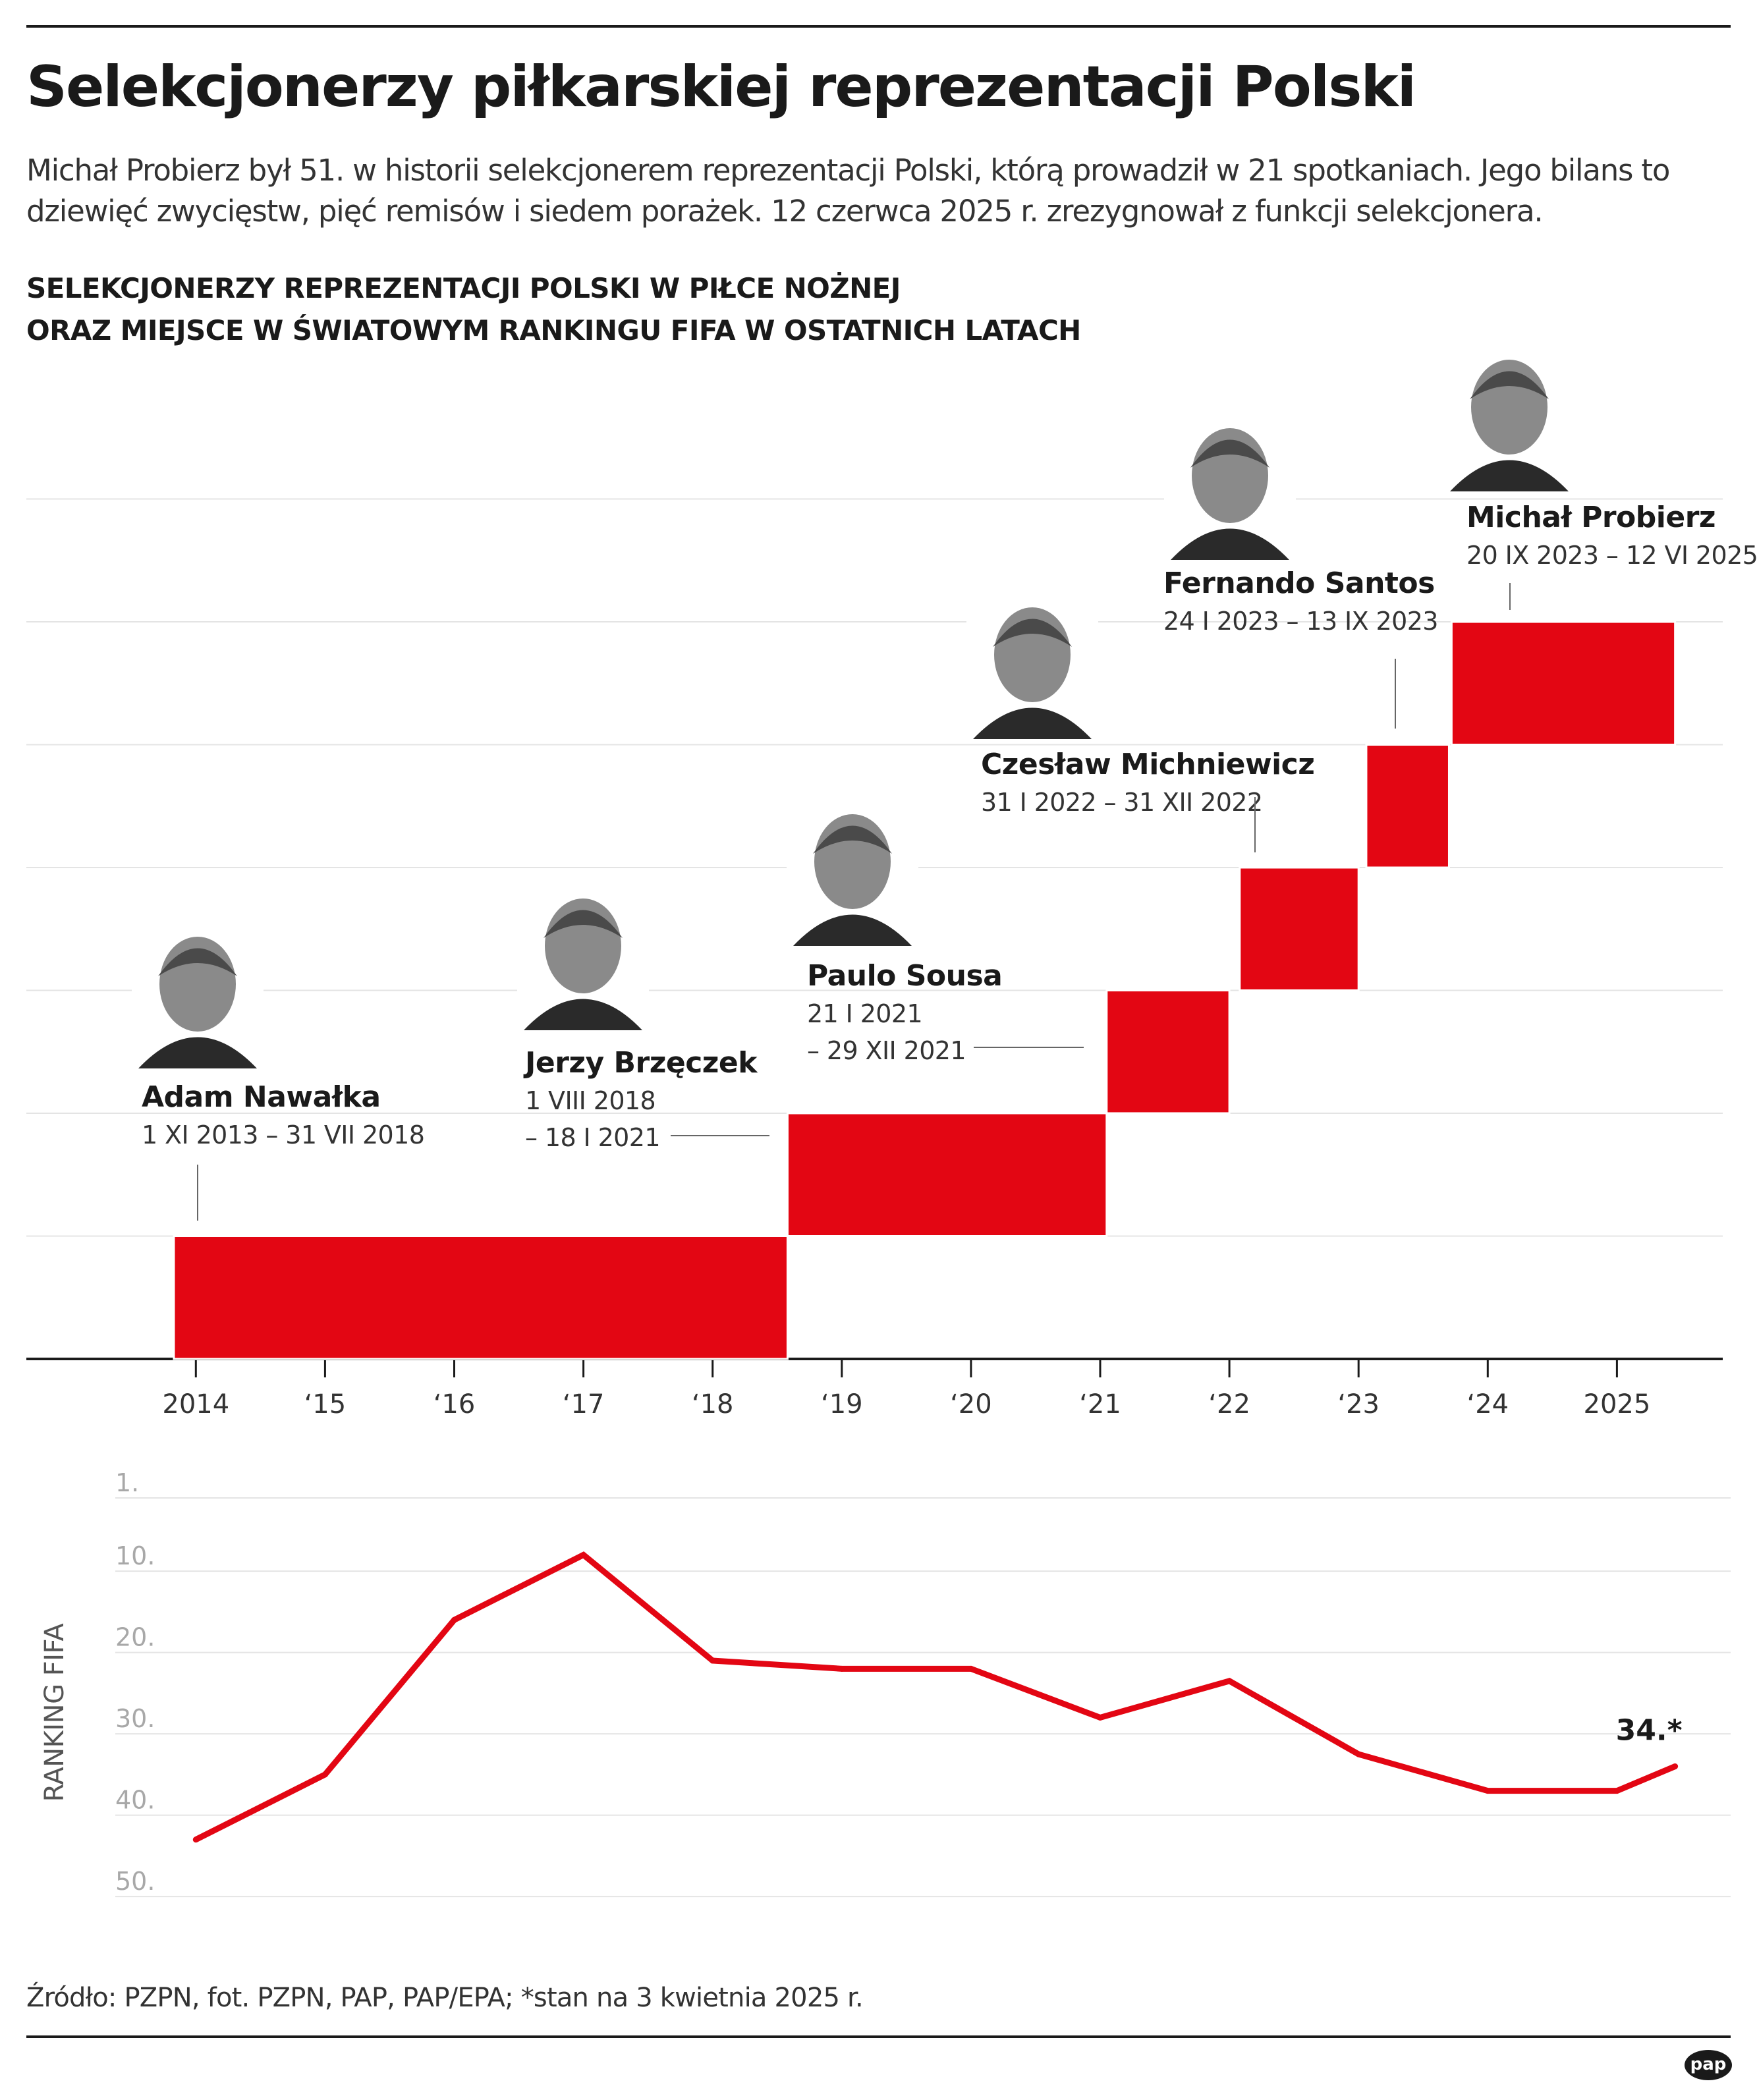 The width and height of the screenshot is (1757, 2100). I want to click on y-tick-label: 30., so click(135, 1719).